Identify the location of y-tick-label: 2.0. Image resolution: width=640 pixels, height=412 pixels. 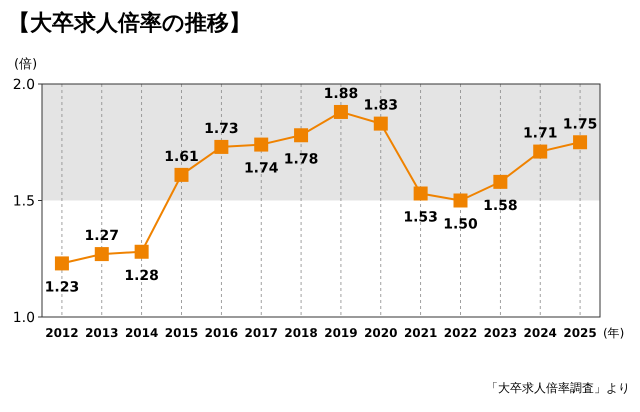
(23, 85).